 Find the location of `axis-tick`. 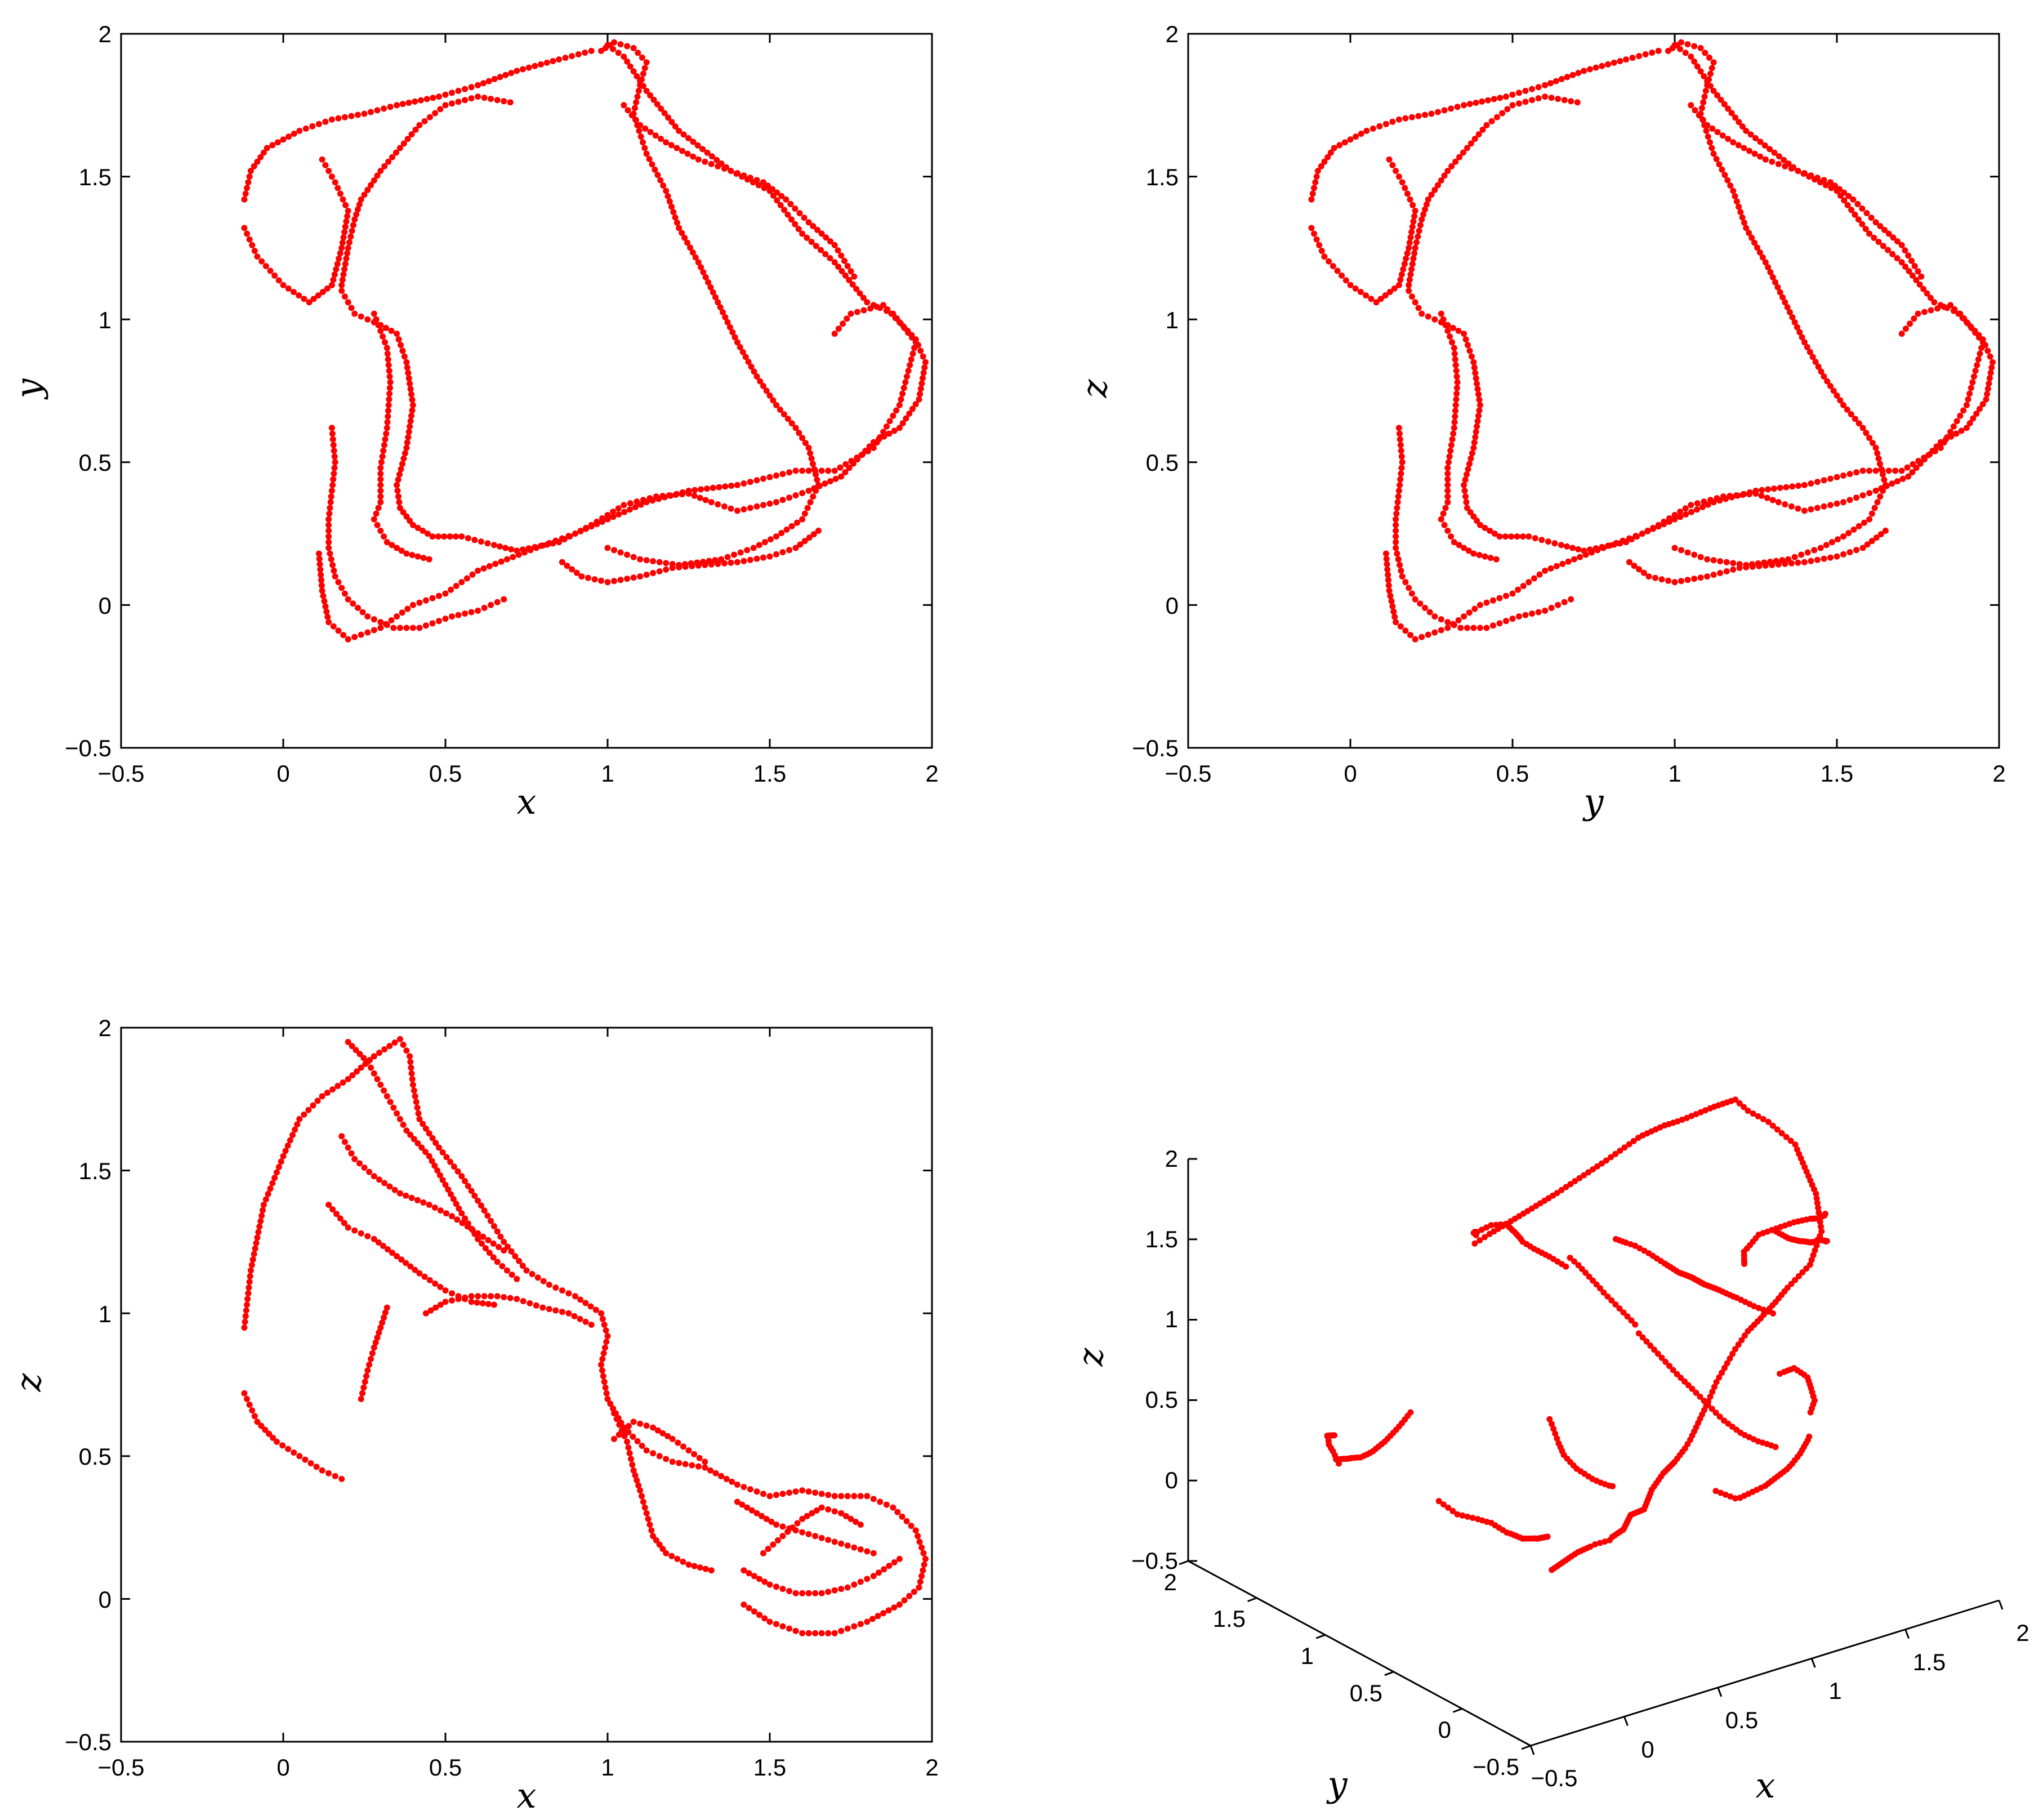

axis-tick is located at coordinates (1184, 1562).